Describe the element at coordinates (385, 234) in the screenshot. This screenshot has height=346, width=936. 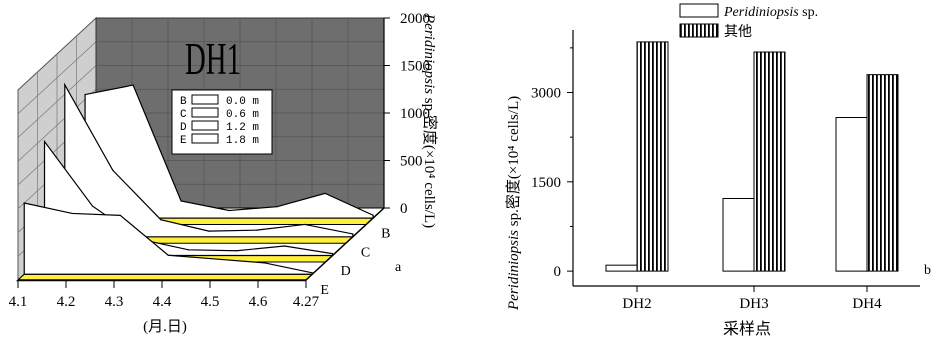
I see `depth-label-B: B` at that location.